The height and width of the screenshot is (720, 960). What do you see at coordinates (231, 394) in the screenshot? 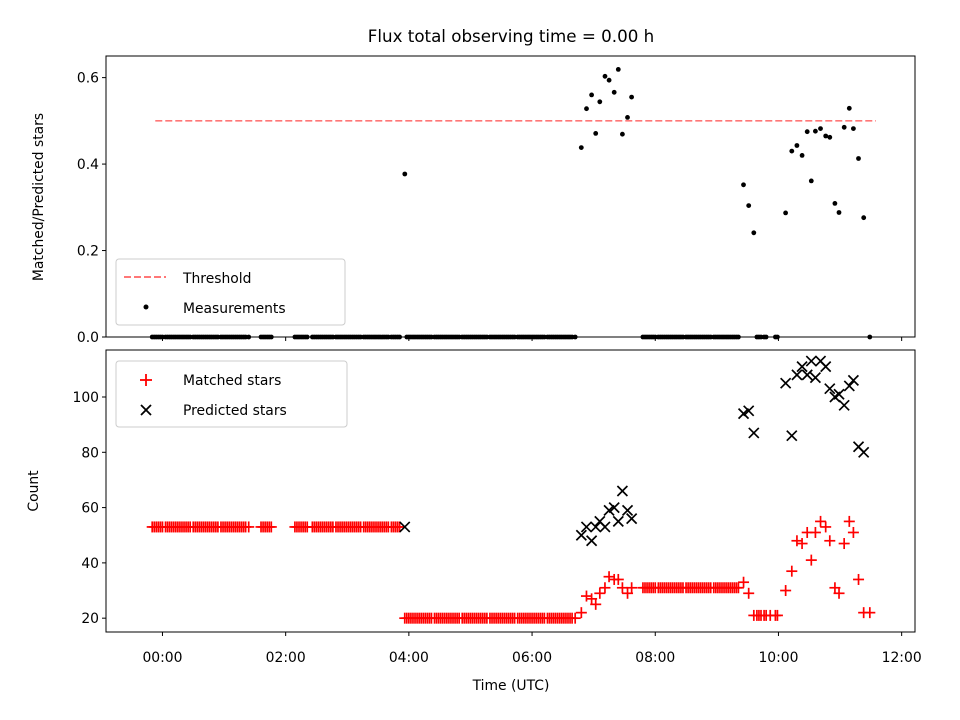
I see `bottom-legend: Matched stars Predicted stars` at bounding box center [231, 394].